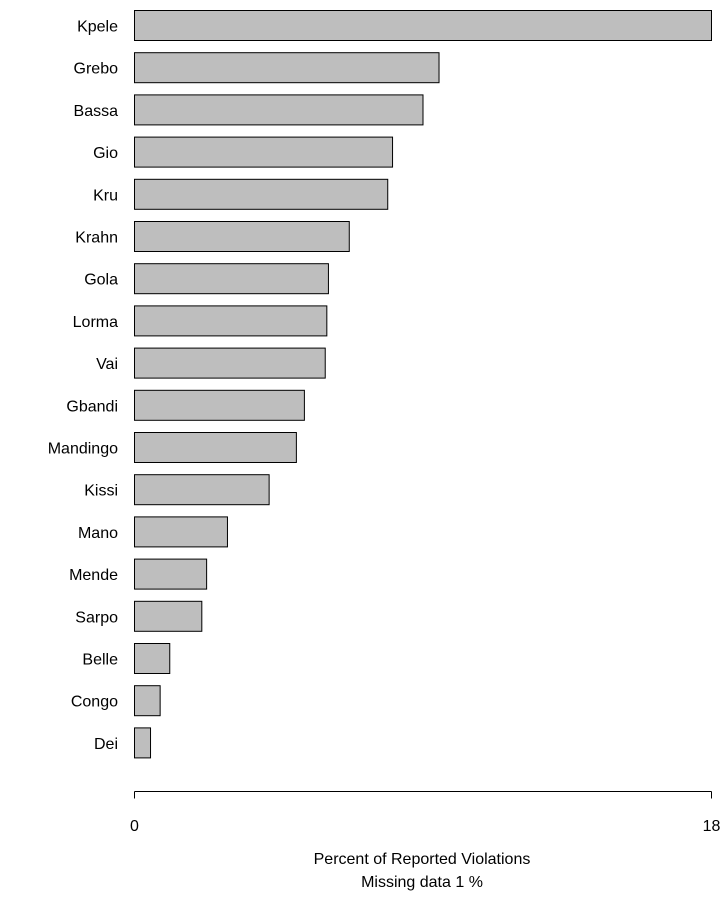  What do you see at coordinates (94, 702) in the screenshot?
I see `category-label-congo: Congo` at bounding box center [94, 702].